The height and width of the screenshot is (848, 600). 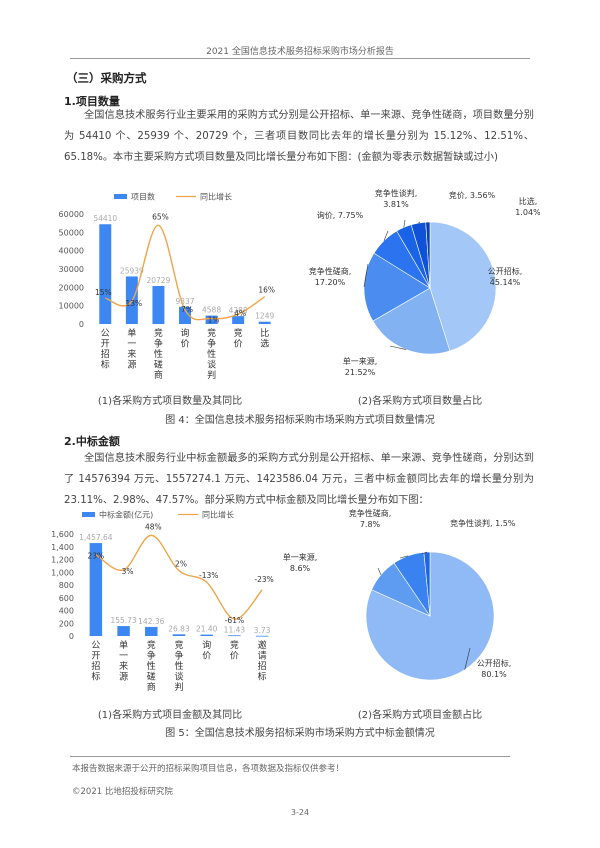 What do you see at coordinates (120, 196) in the screenshot?
I see `legend-bar-swatch` at bounding box center [120, 196].